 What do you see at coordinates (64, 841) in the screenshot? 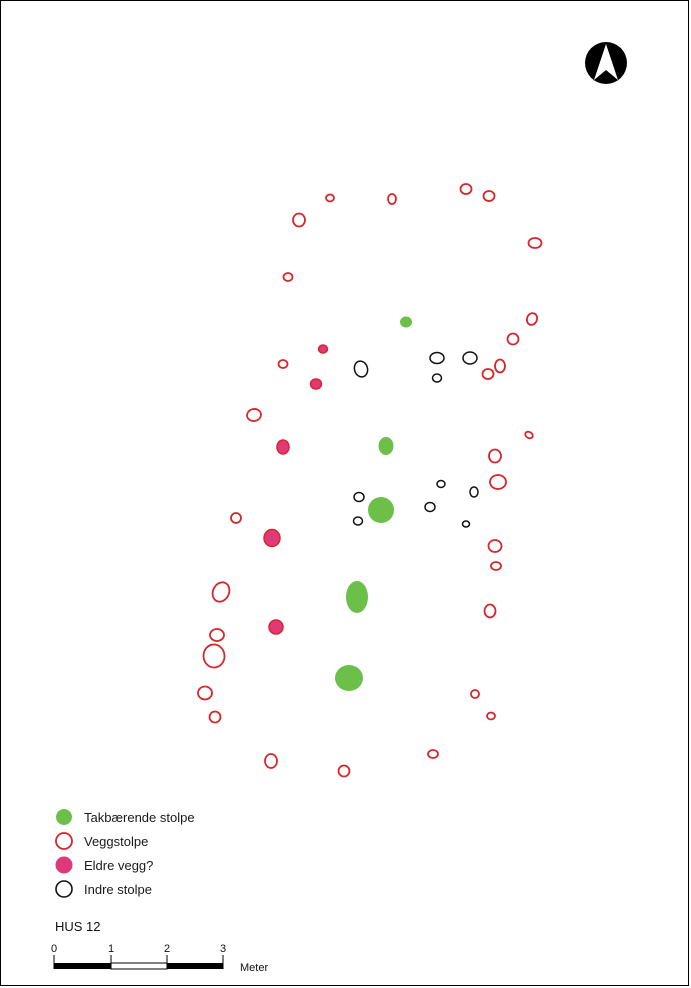
I see `legend-symbol-wall-post` at bounding box center [64, 841].